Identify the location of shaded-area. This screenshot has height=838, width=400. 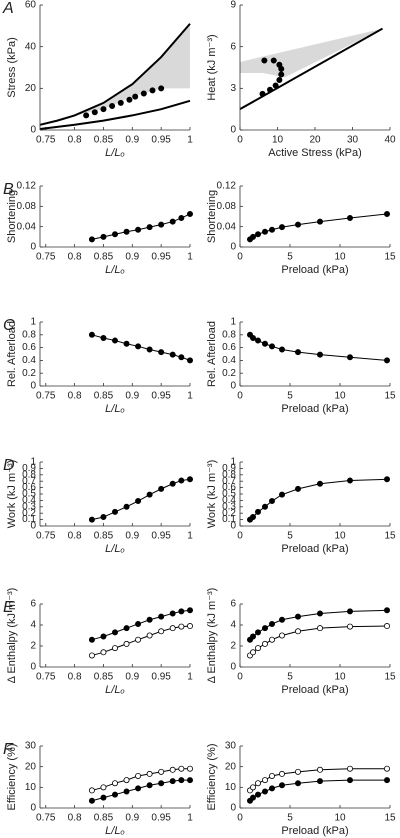
(311, 53).